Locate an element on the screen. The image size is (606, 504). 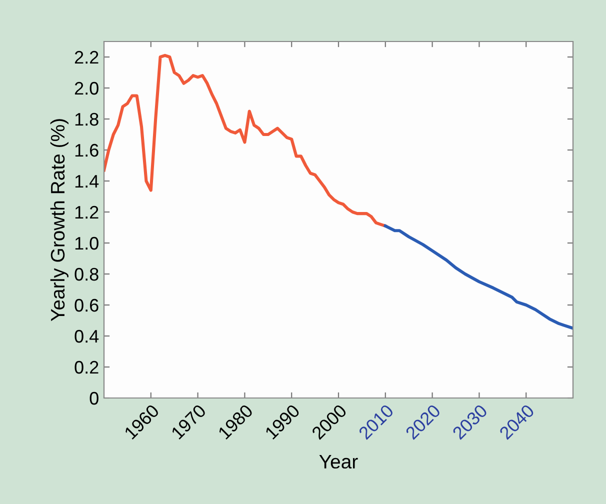
y-tick-label: 0.6 is located at coordinates (86, 305).